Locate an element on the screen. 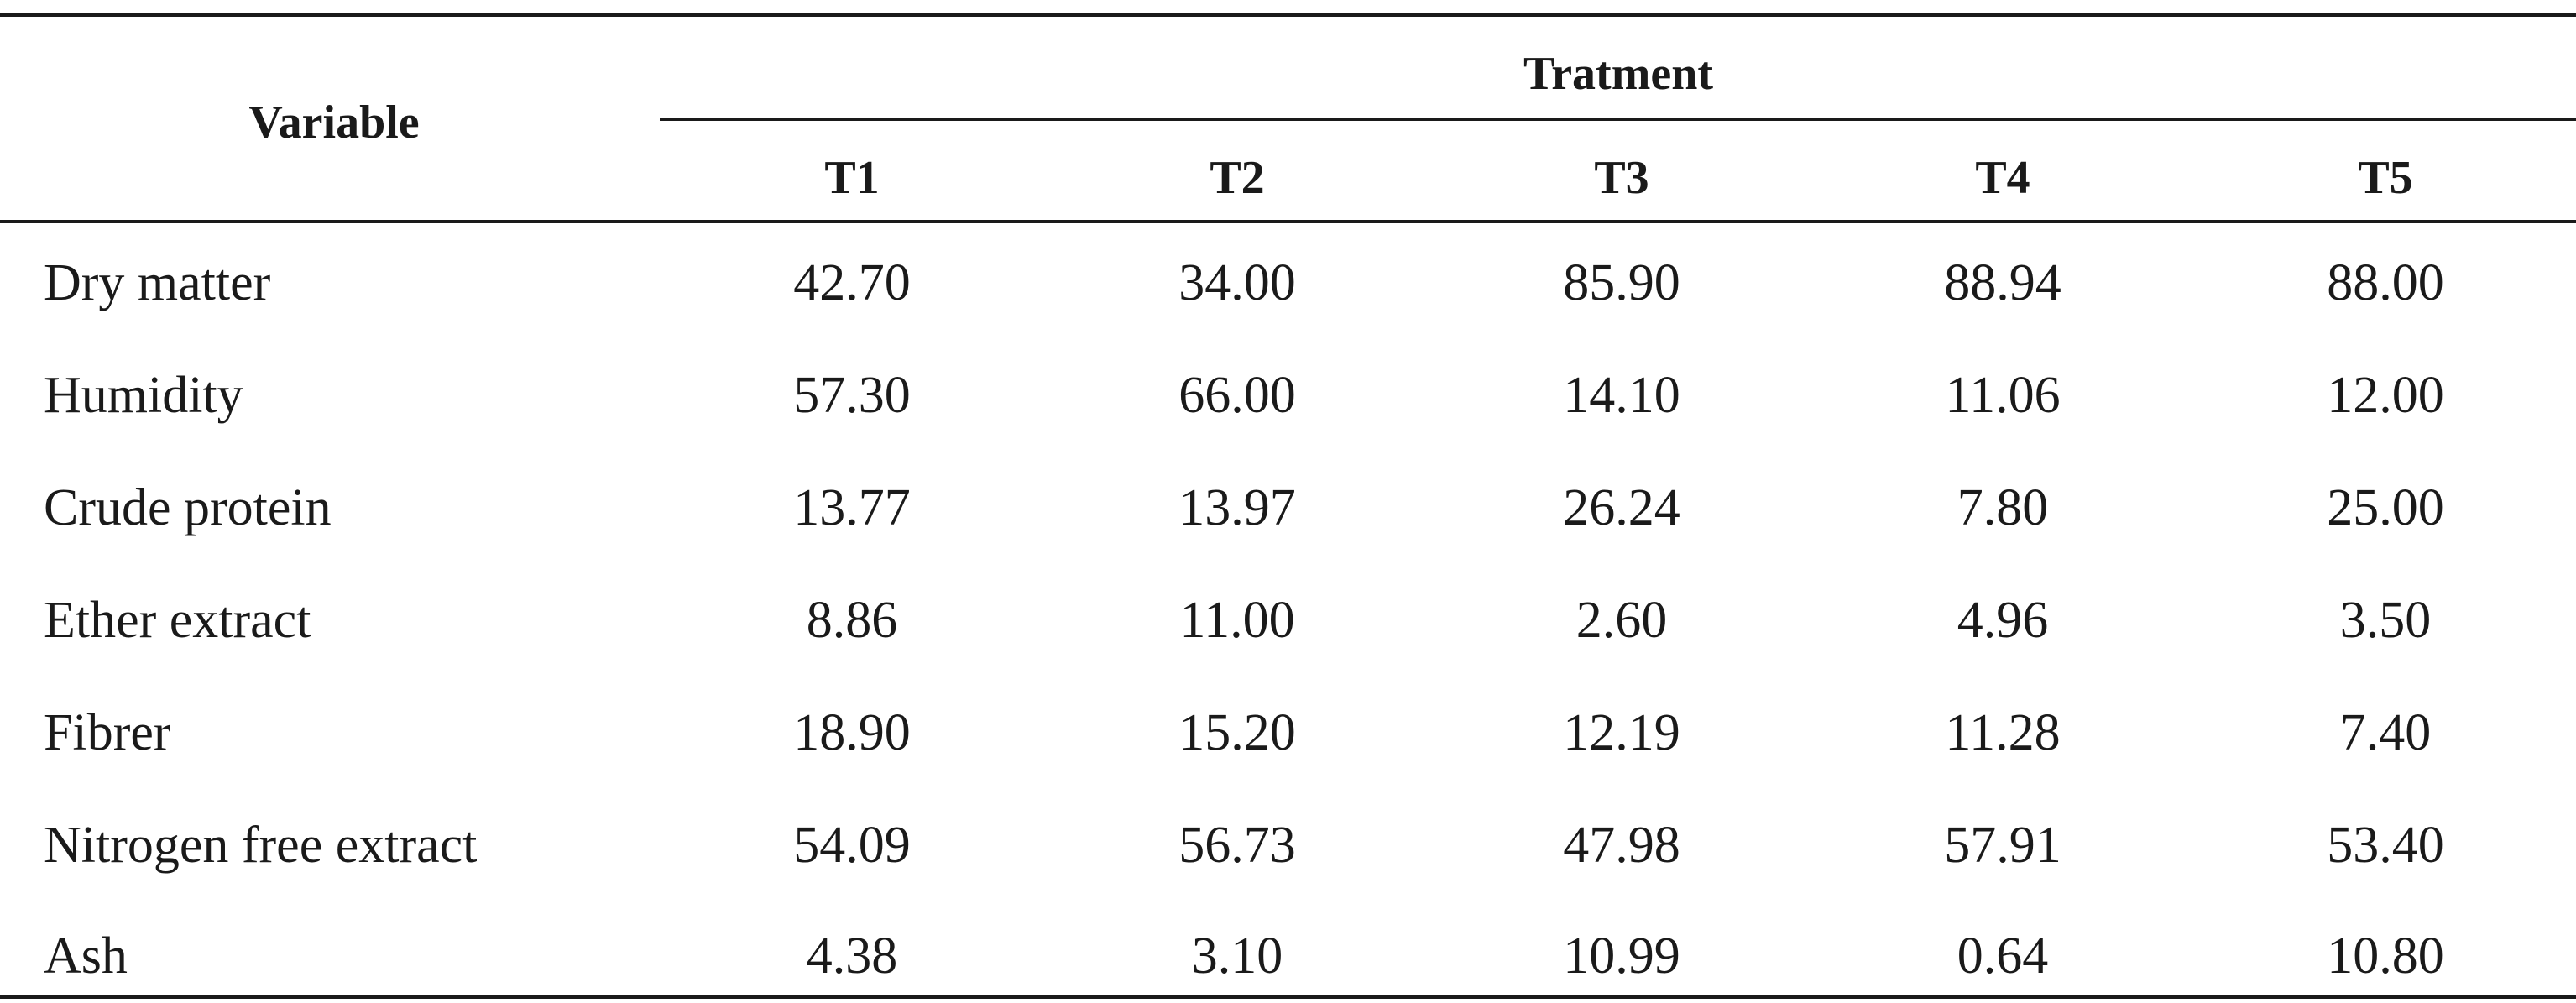 The image size is (2576, 1003). value-cell-t2: 13.97 is located at coordinates (1237, 507).